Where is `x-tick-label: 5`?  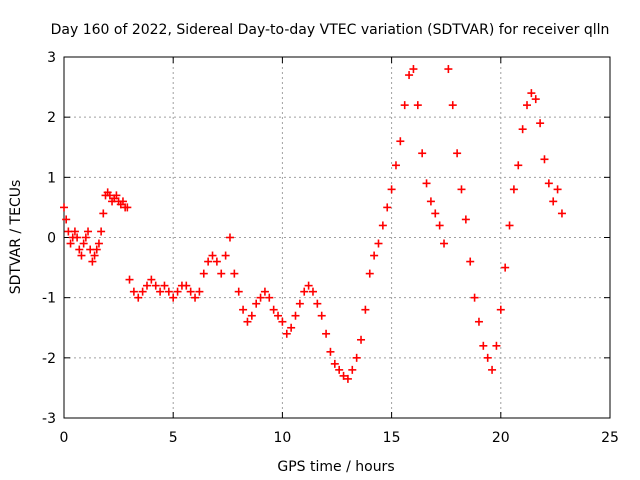
x-tick-label: 5 is located at coordinates (173, 438).